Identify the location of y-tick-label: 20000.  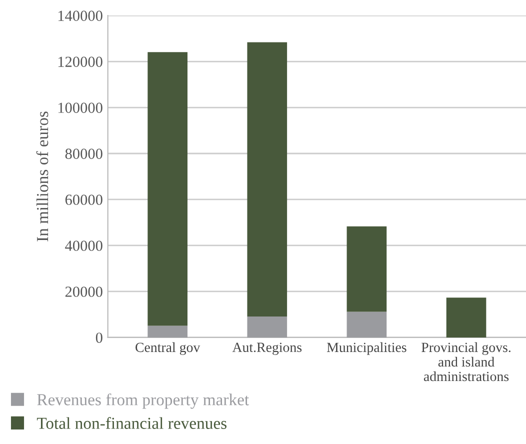
(83, 291).